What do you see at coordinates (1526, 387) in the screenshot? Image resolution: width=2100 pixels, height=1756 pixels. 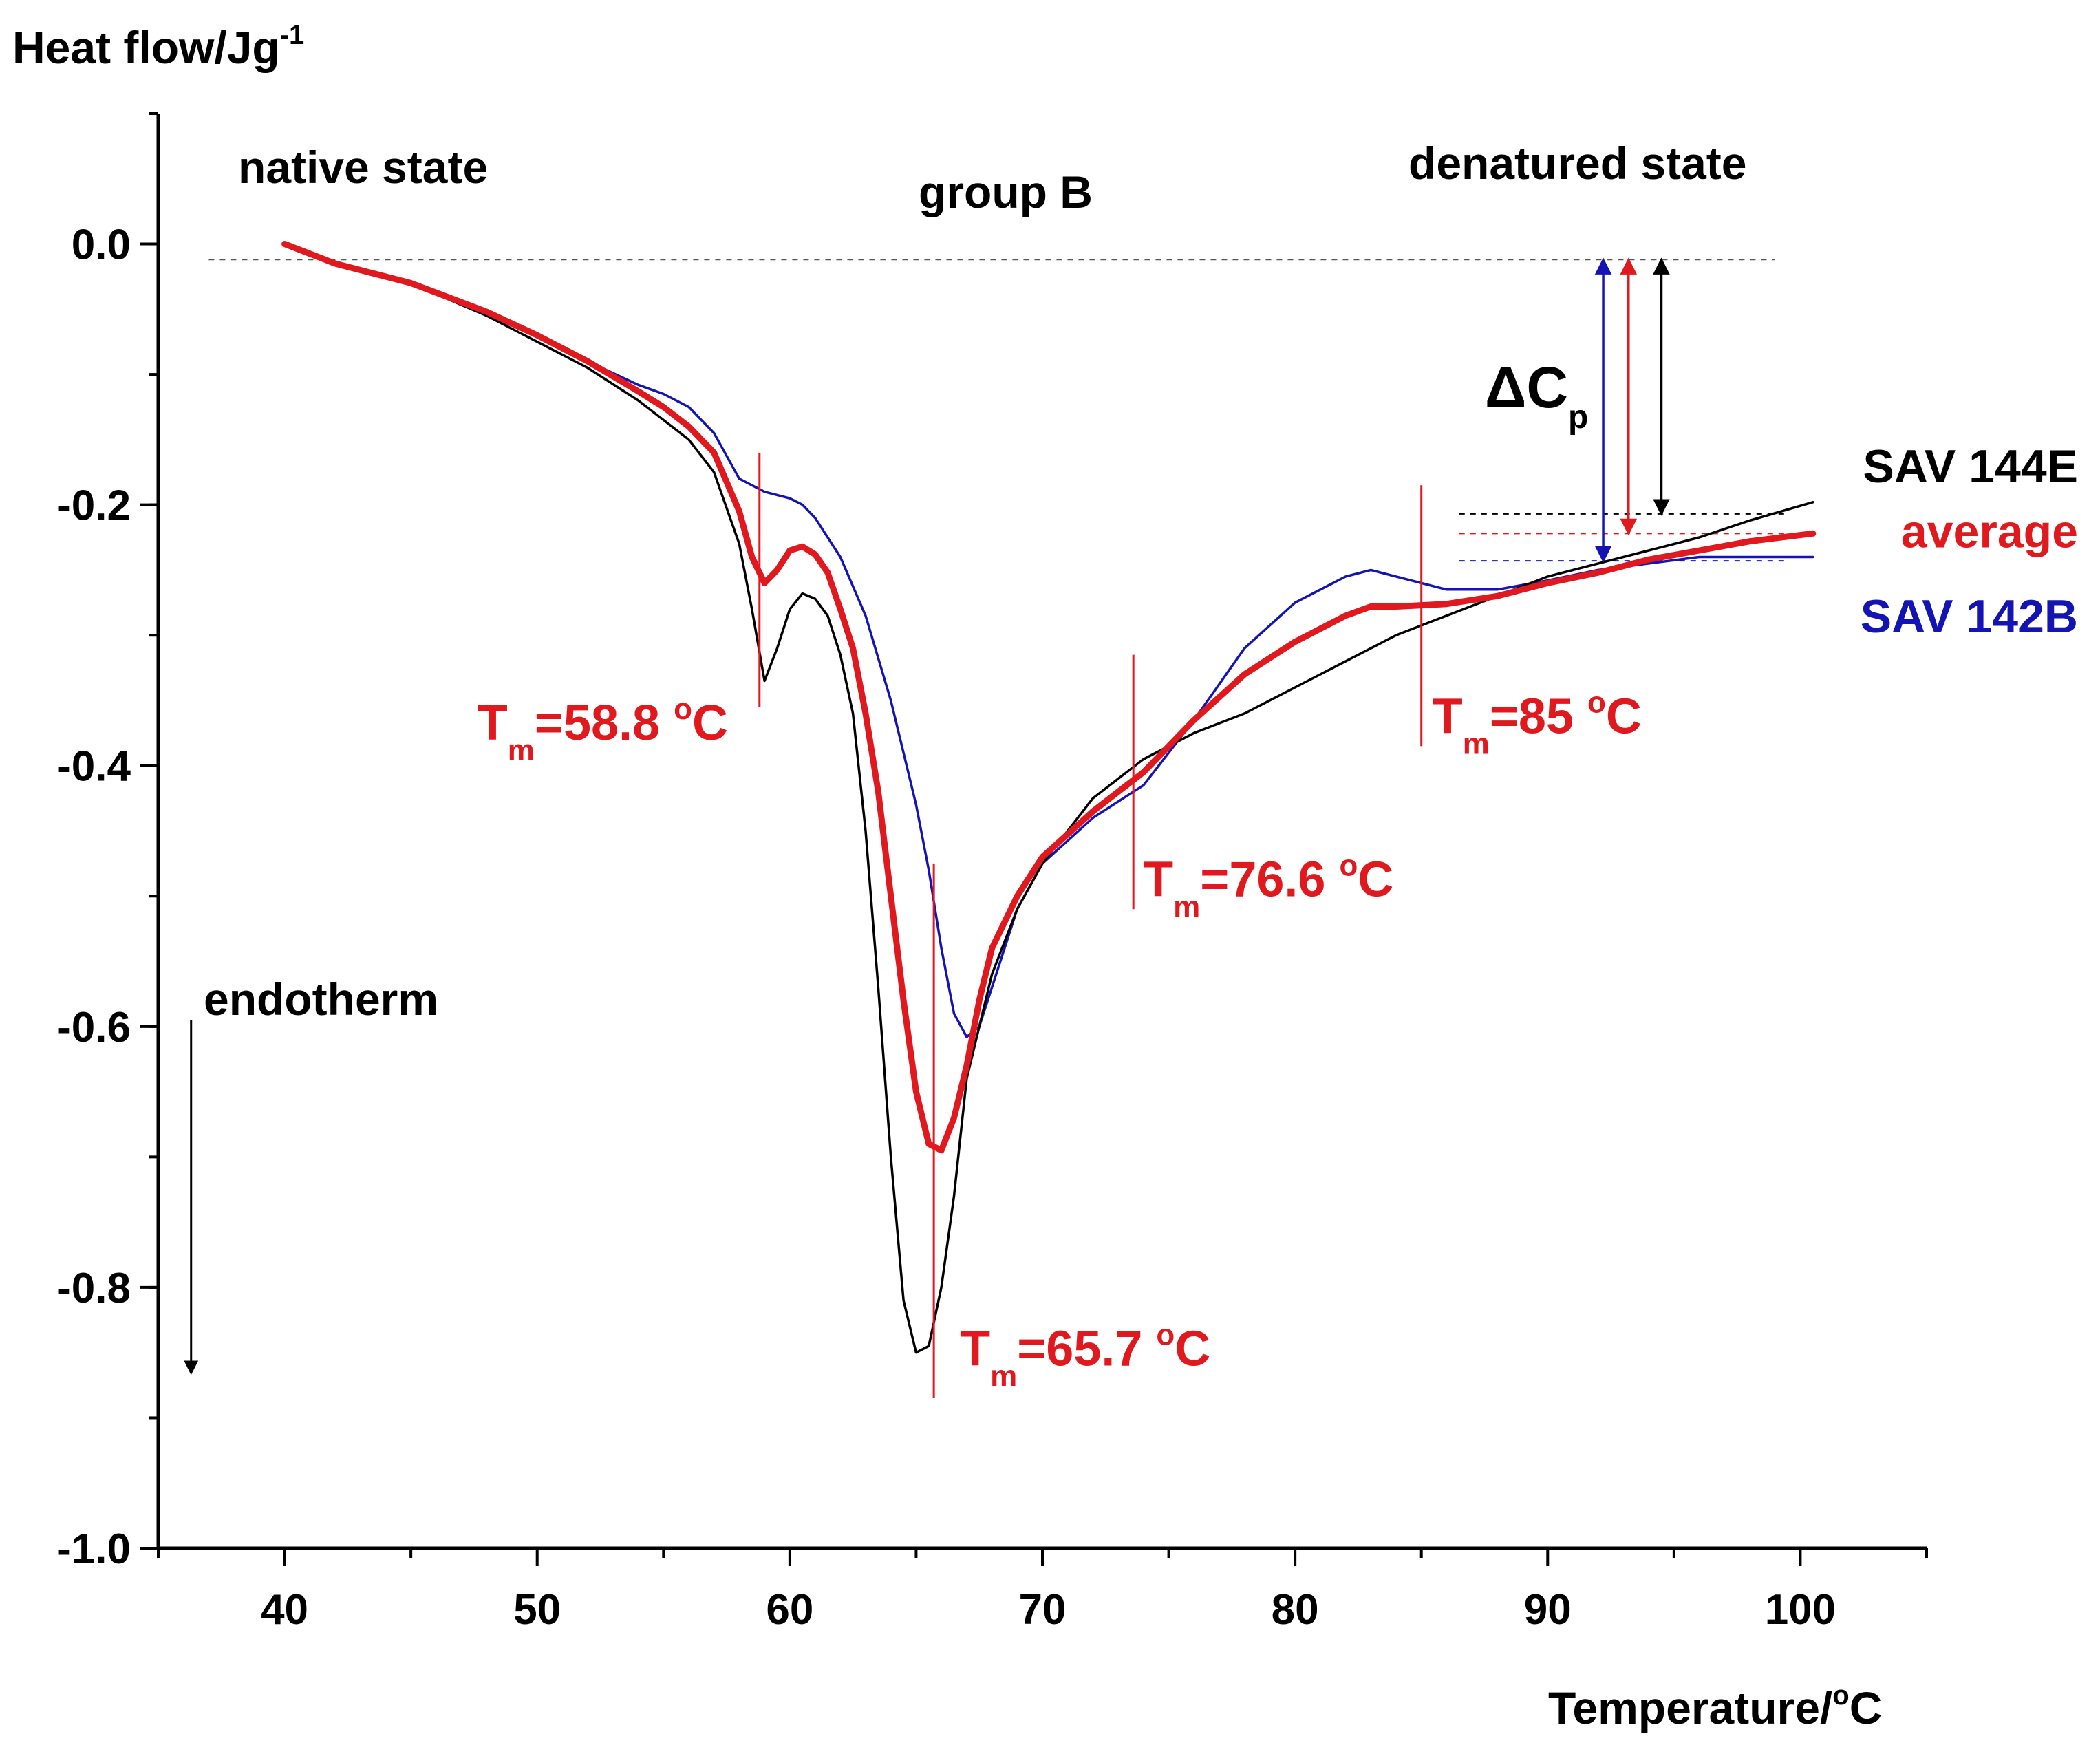 I see `delta-cp-symbol: ΔC` at bounding box center [1526, 387].